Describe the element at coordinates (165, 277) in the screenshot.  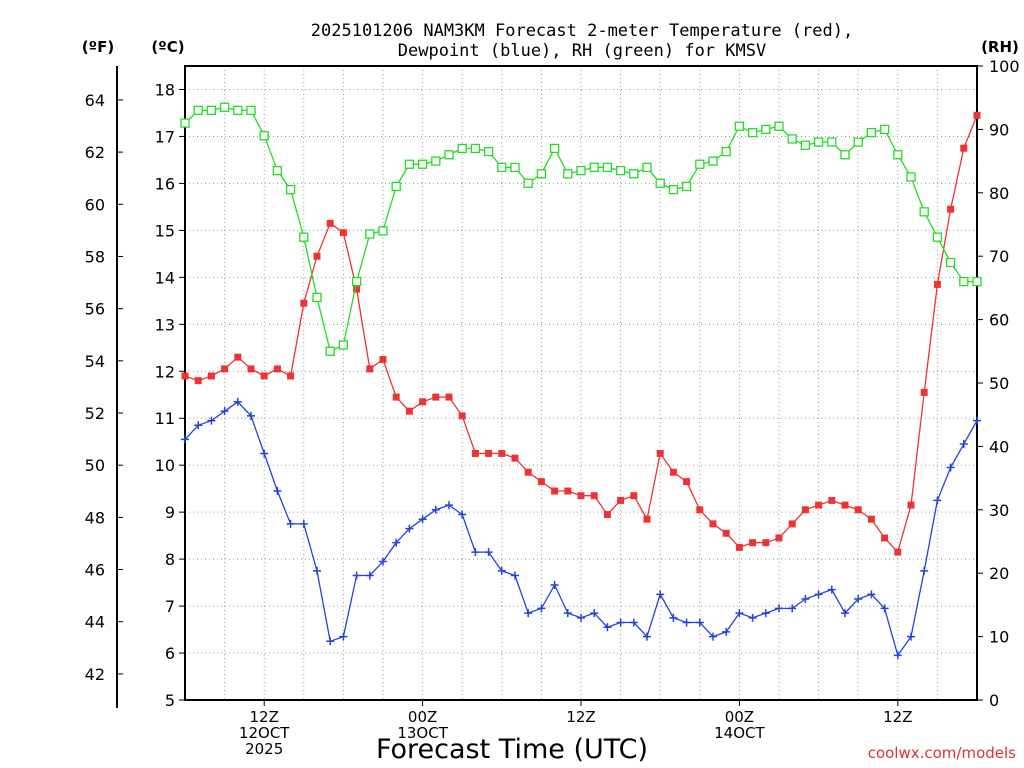
I see `celsius-tick-label: 14` at that location.